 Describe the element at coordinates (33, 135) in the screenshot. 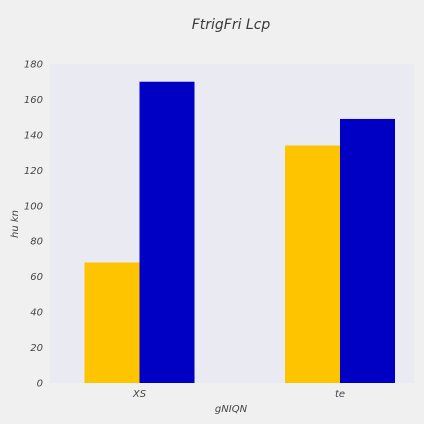

I see `y-tick-label: 140` at that location.